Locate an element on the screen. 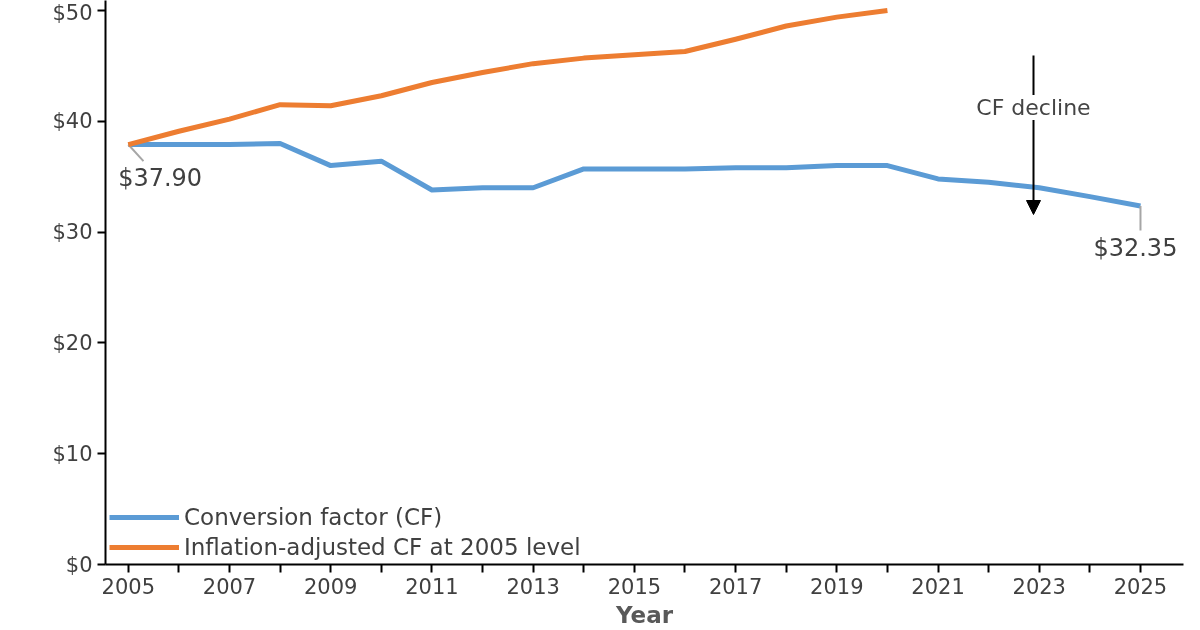 The width and height of the screenshot is (1200, 630). x-tick-label: 2013 is located at coordinates (533, 586).